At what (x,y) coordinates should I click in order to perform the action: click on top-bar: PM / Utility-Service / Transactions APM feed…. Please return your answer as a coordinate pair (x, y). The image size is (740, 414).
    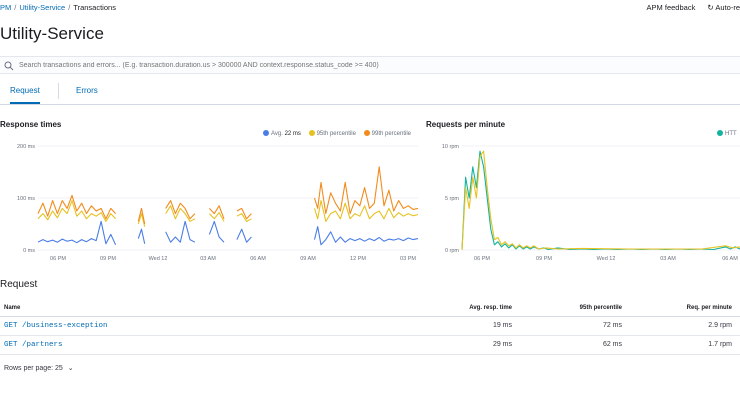
    Looking at the image, I should click on (370, 7).